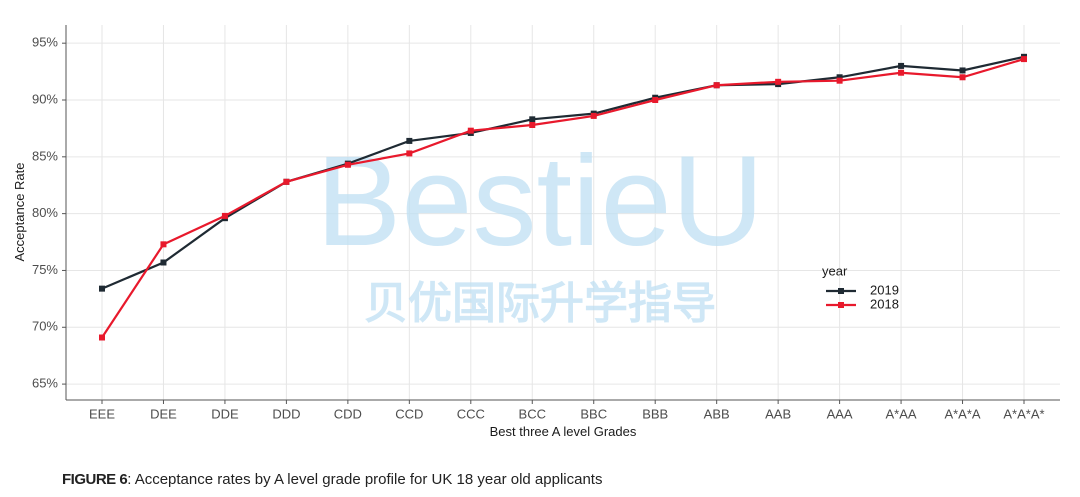 This screenshot has width=1080, height=497. What do you see at coordinates (45, 155) in the screenshot?
I see `y-tick-label: 85%` at bounding box center [45, 155].